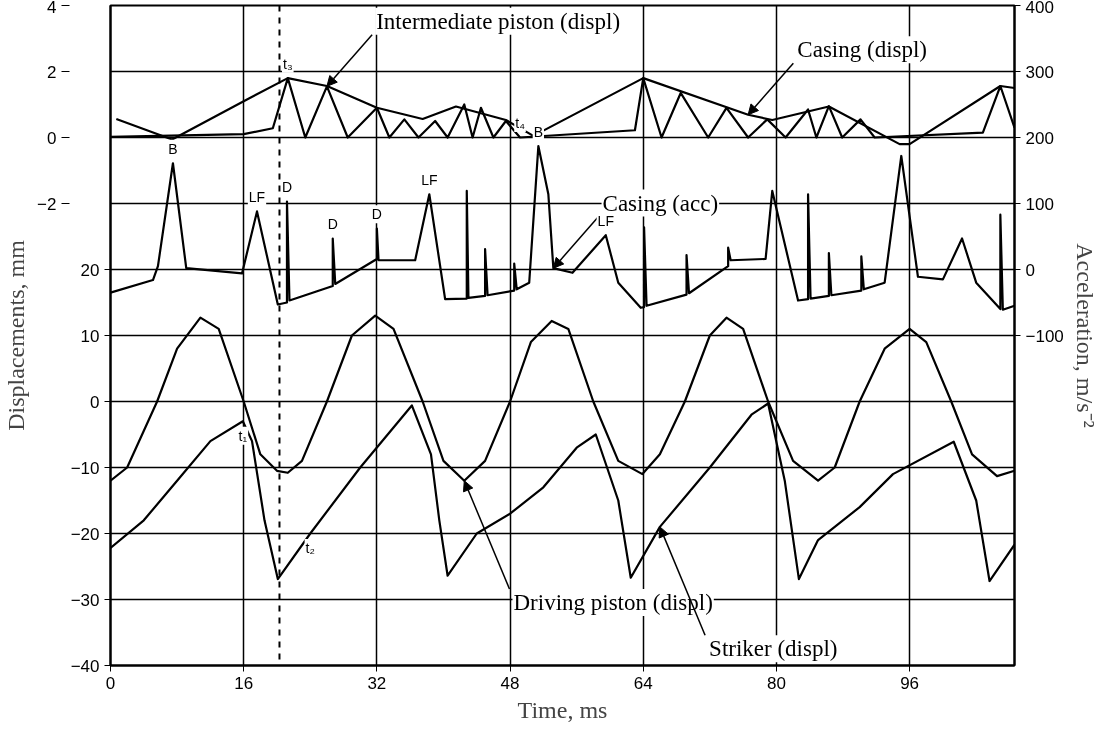 The width and height of the screenshot is (1108, 731). What do you see at coordinates (1044, 336) in the screenshot?
I see `y2-tick-label: −100` at bounding box center [1044, 336].